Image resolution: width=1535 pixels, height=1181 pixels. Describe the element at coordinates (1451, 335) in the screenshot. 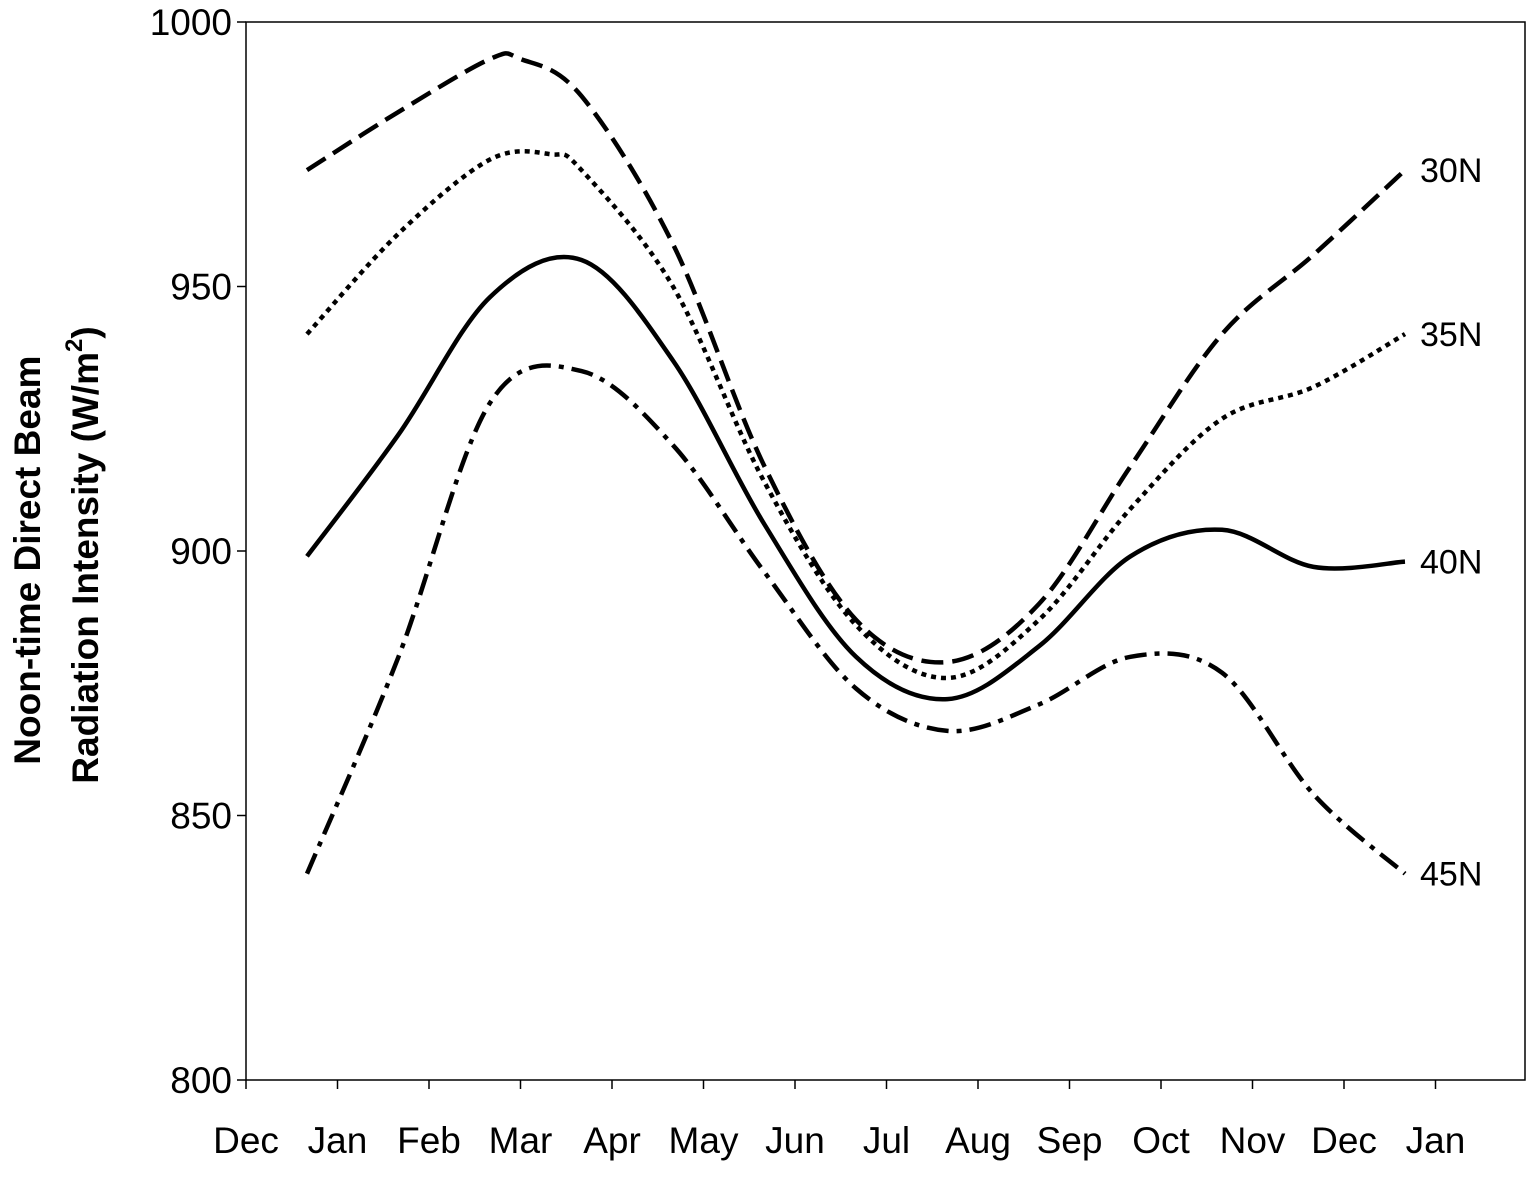

I see `series-label-35n: 35N` at that location.